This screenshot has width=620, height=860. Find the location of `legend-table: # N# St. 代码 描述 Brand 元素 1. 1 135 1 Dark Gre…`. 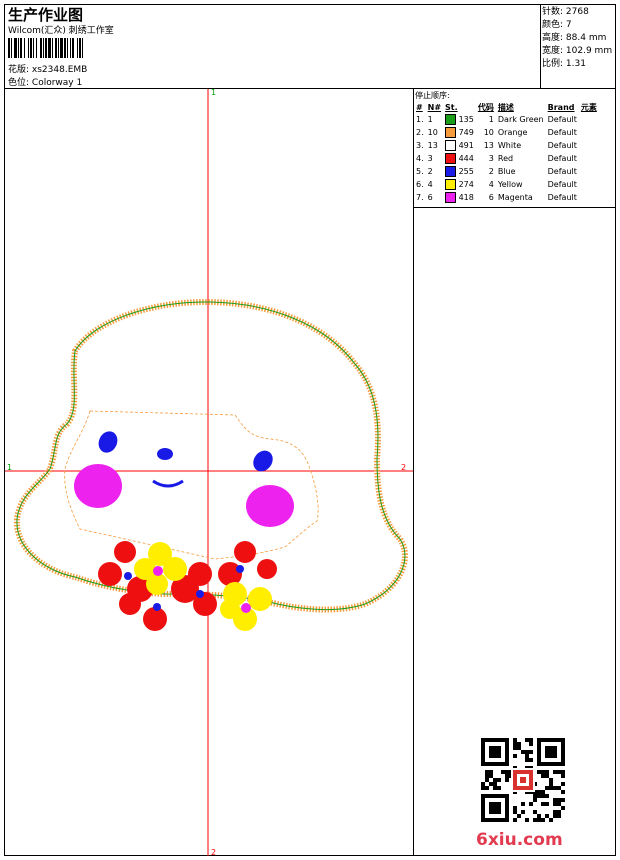

legend-table: # N# St. 代码 描述 Brand 元素 1. 1 135 1 Dark Gre… is located at coordinates (506, 152).